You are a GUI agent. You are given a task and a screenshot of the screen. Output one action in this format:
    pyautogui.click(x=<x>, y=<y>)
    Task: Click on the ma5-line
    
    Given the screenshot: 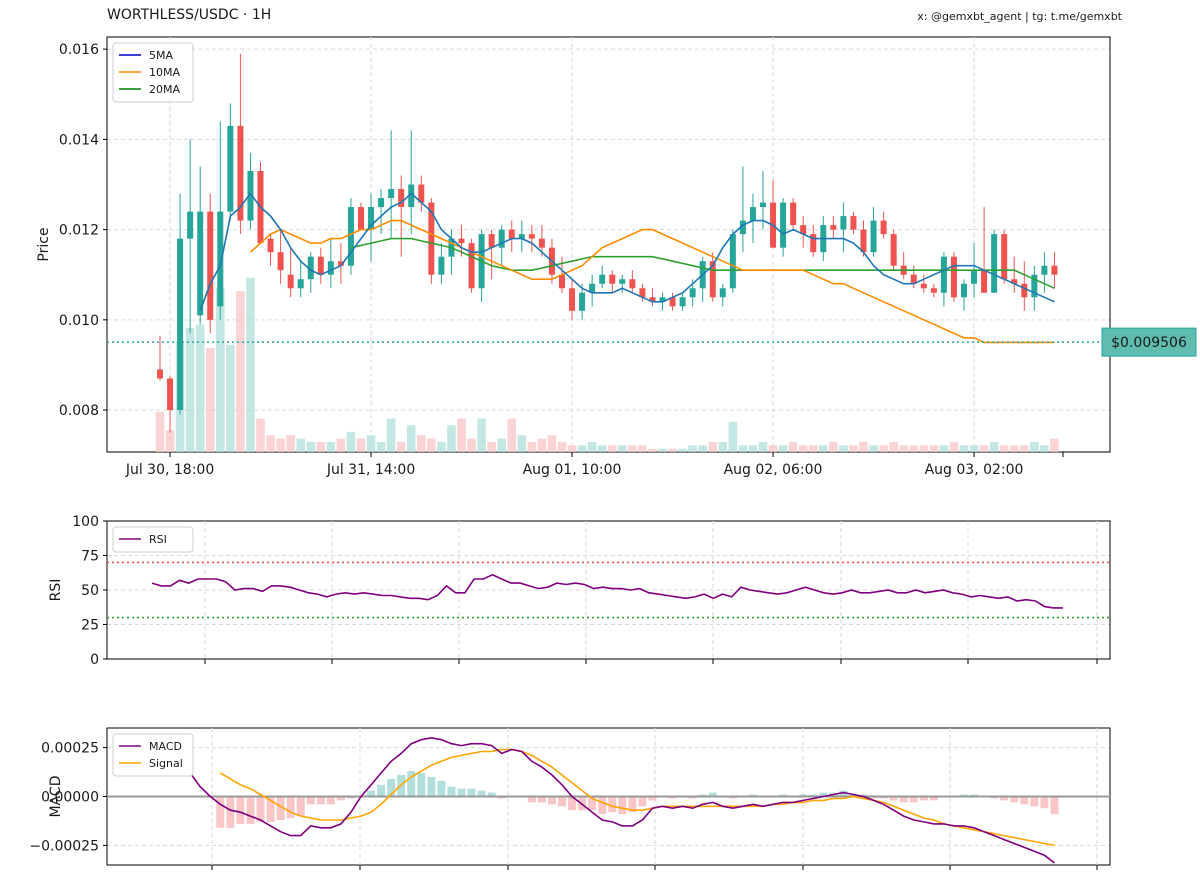 What is the action you would take?
    pyautogui.click(x=627, y=252)
    